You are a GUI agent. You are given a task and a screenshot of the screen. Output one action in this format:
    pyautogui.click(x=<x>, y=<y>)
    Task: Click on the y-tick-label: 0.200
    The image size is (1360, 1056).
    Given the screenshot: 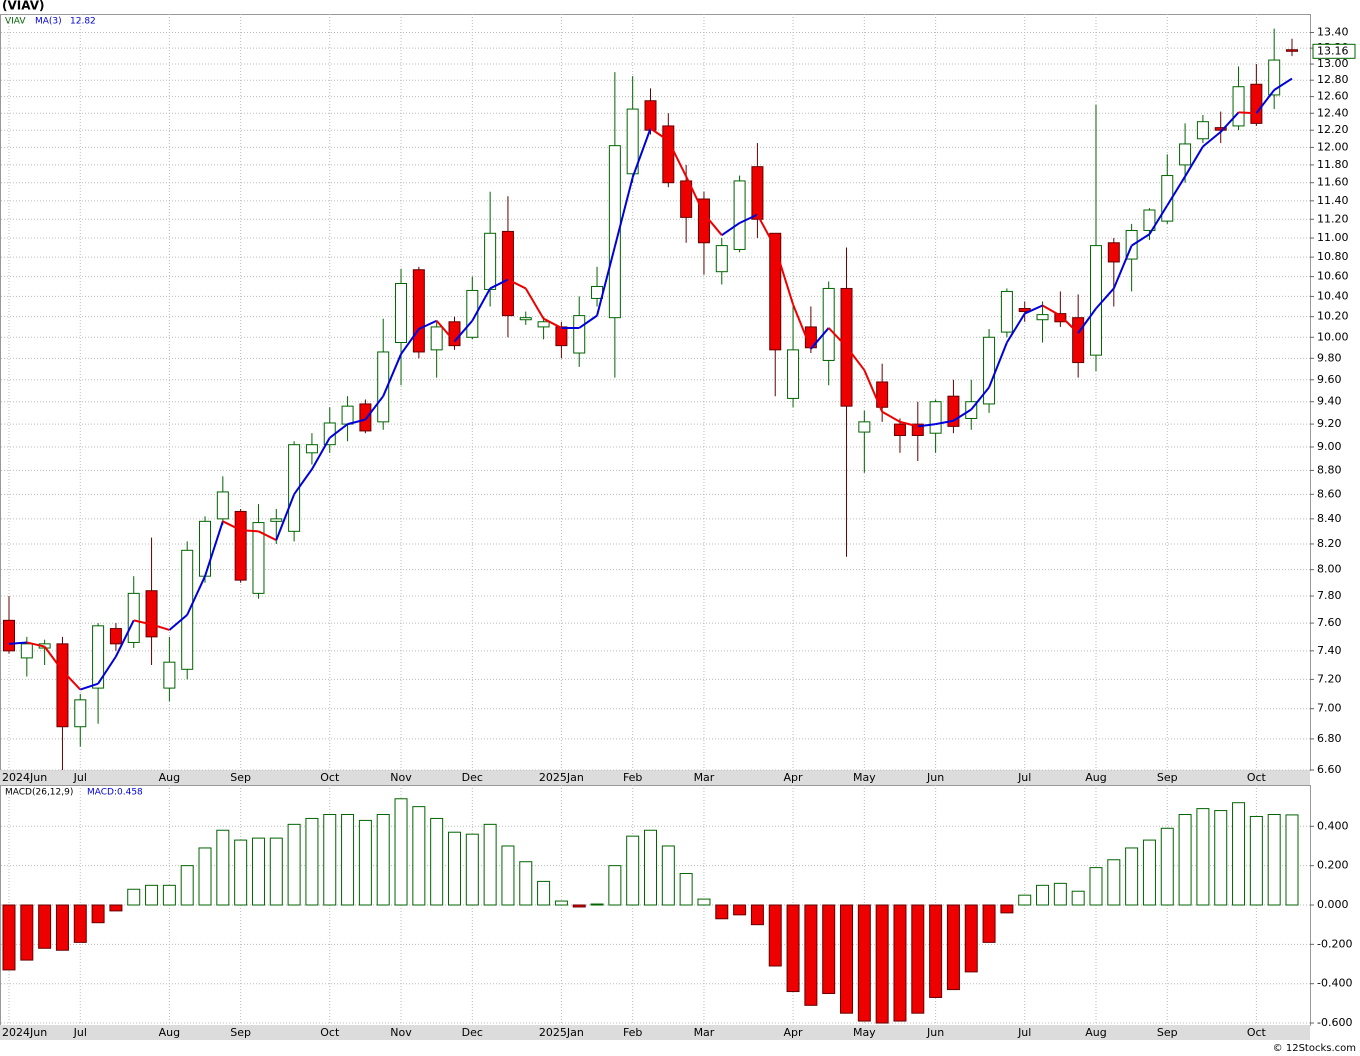 What is the action you would take?
    pyautogui.click(x=1333, y=865)
    